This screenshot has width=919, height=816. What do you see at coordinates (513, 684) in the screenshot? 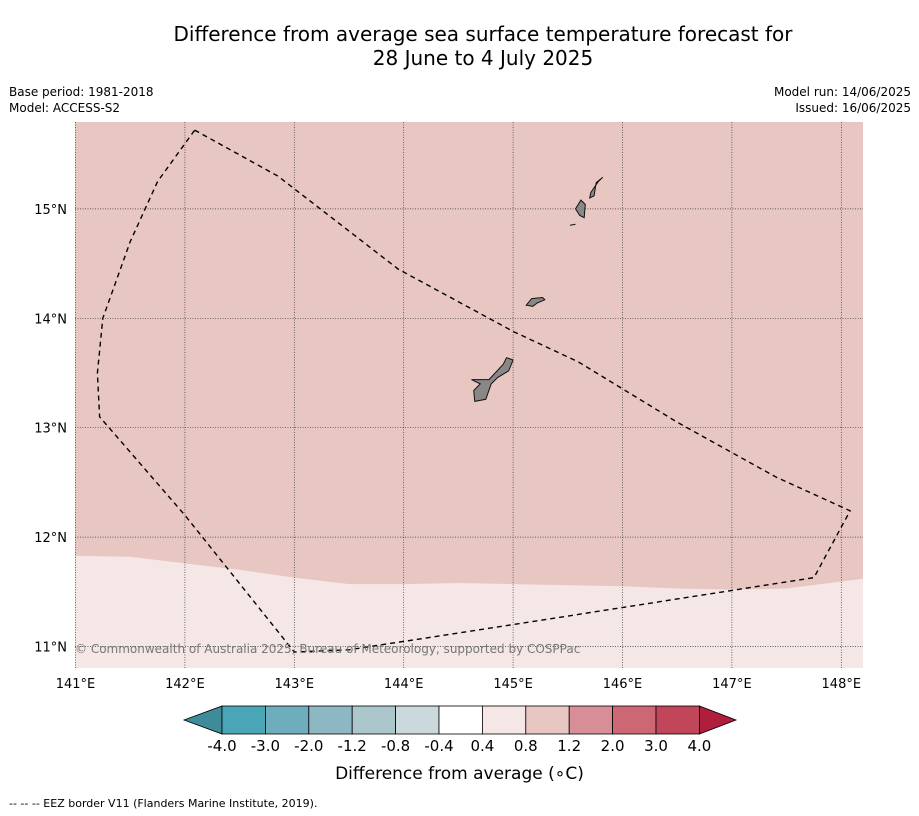
I see `lon-tick-label-145: 145°E` at bounding box center [513, 684].